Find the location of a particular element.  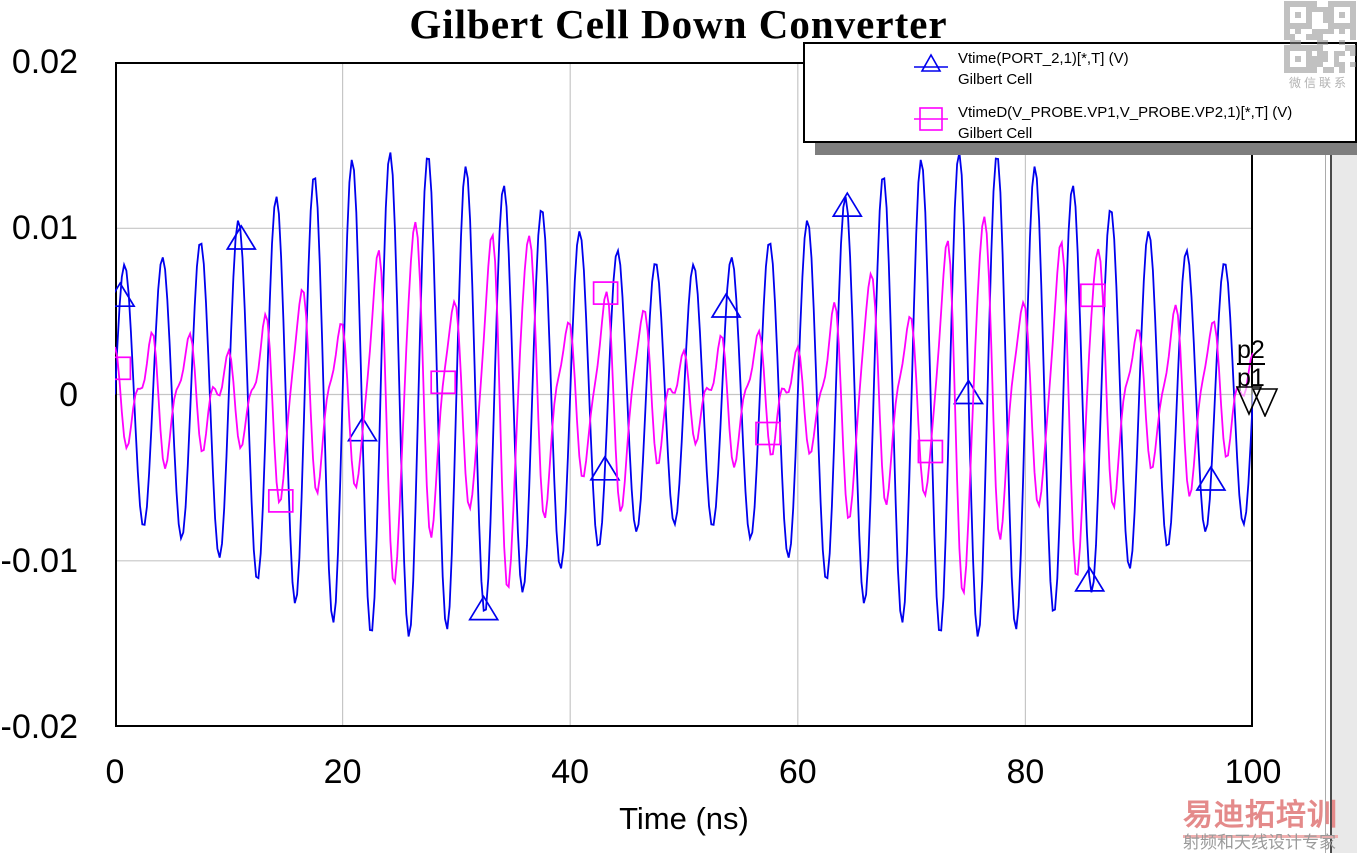

y-tick-label: -0.02 is located at coordinates (39, 727).